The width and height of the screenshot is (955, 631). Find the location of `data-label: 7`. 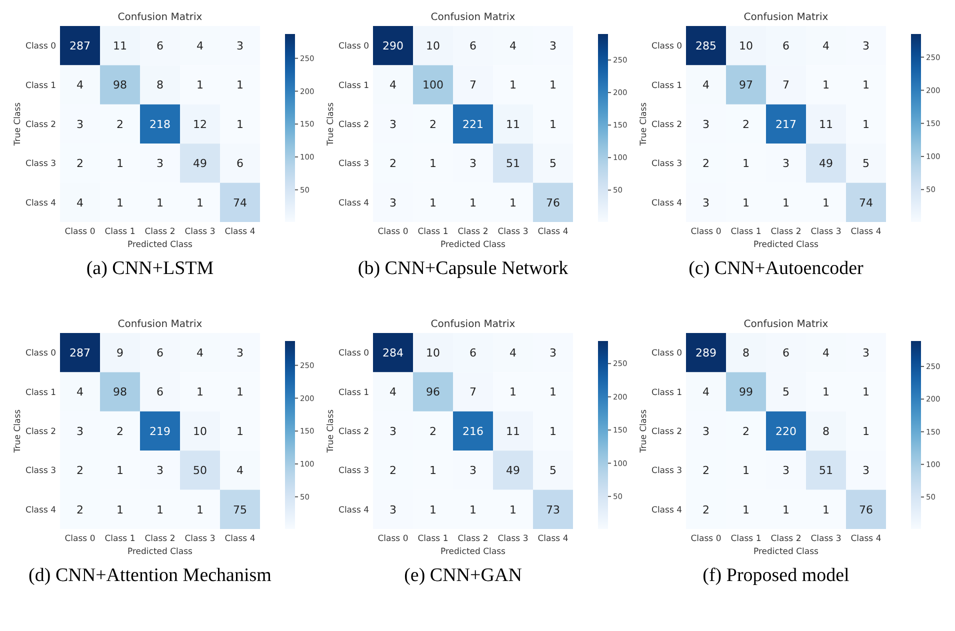

data-label: 7 is located at coordinates (786, 85).